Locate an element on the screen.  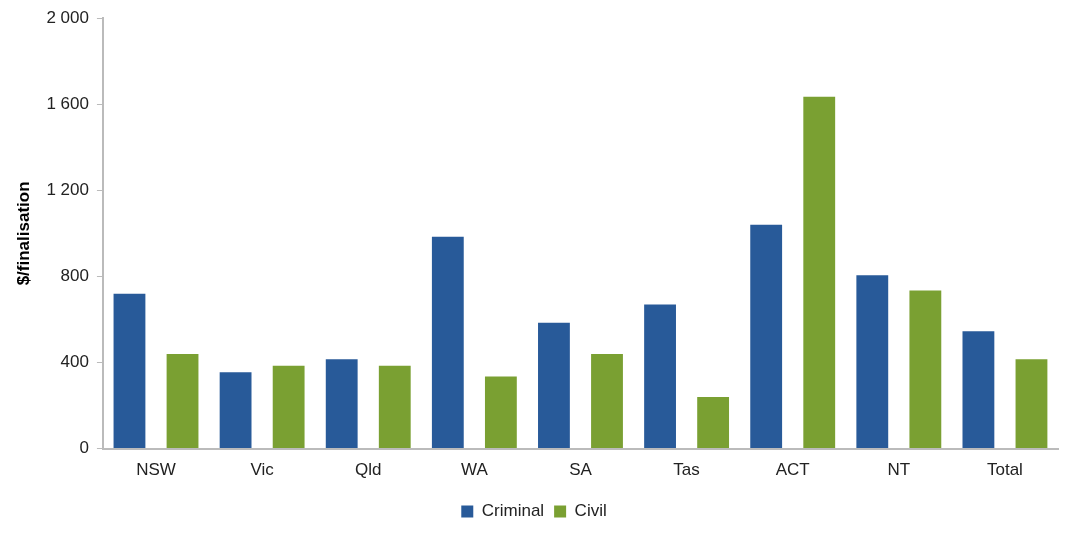
y-tick-label: 800 is located at coordinates (74, 276).